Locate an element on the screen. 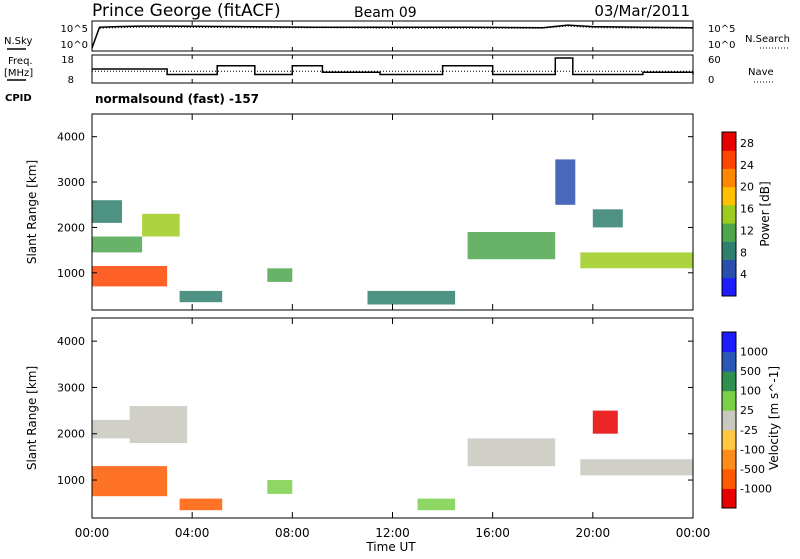  velocity-colorbar-tick: -1000 is located at coordinates (756, 488).